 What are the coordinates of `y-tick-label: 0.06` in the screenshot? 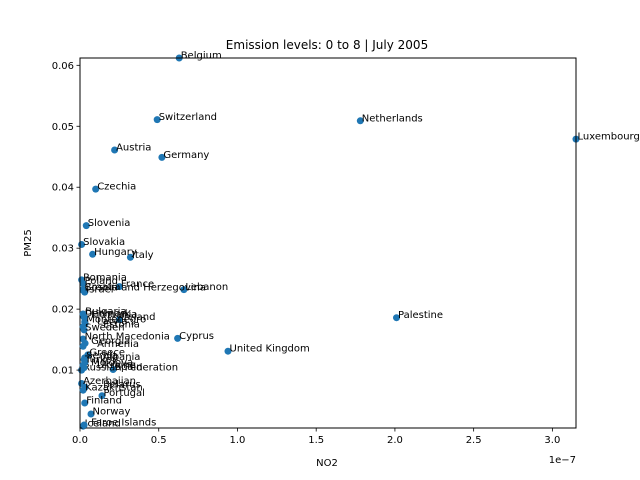 It's located at (63, 66).